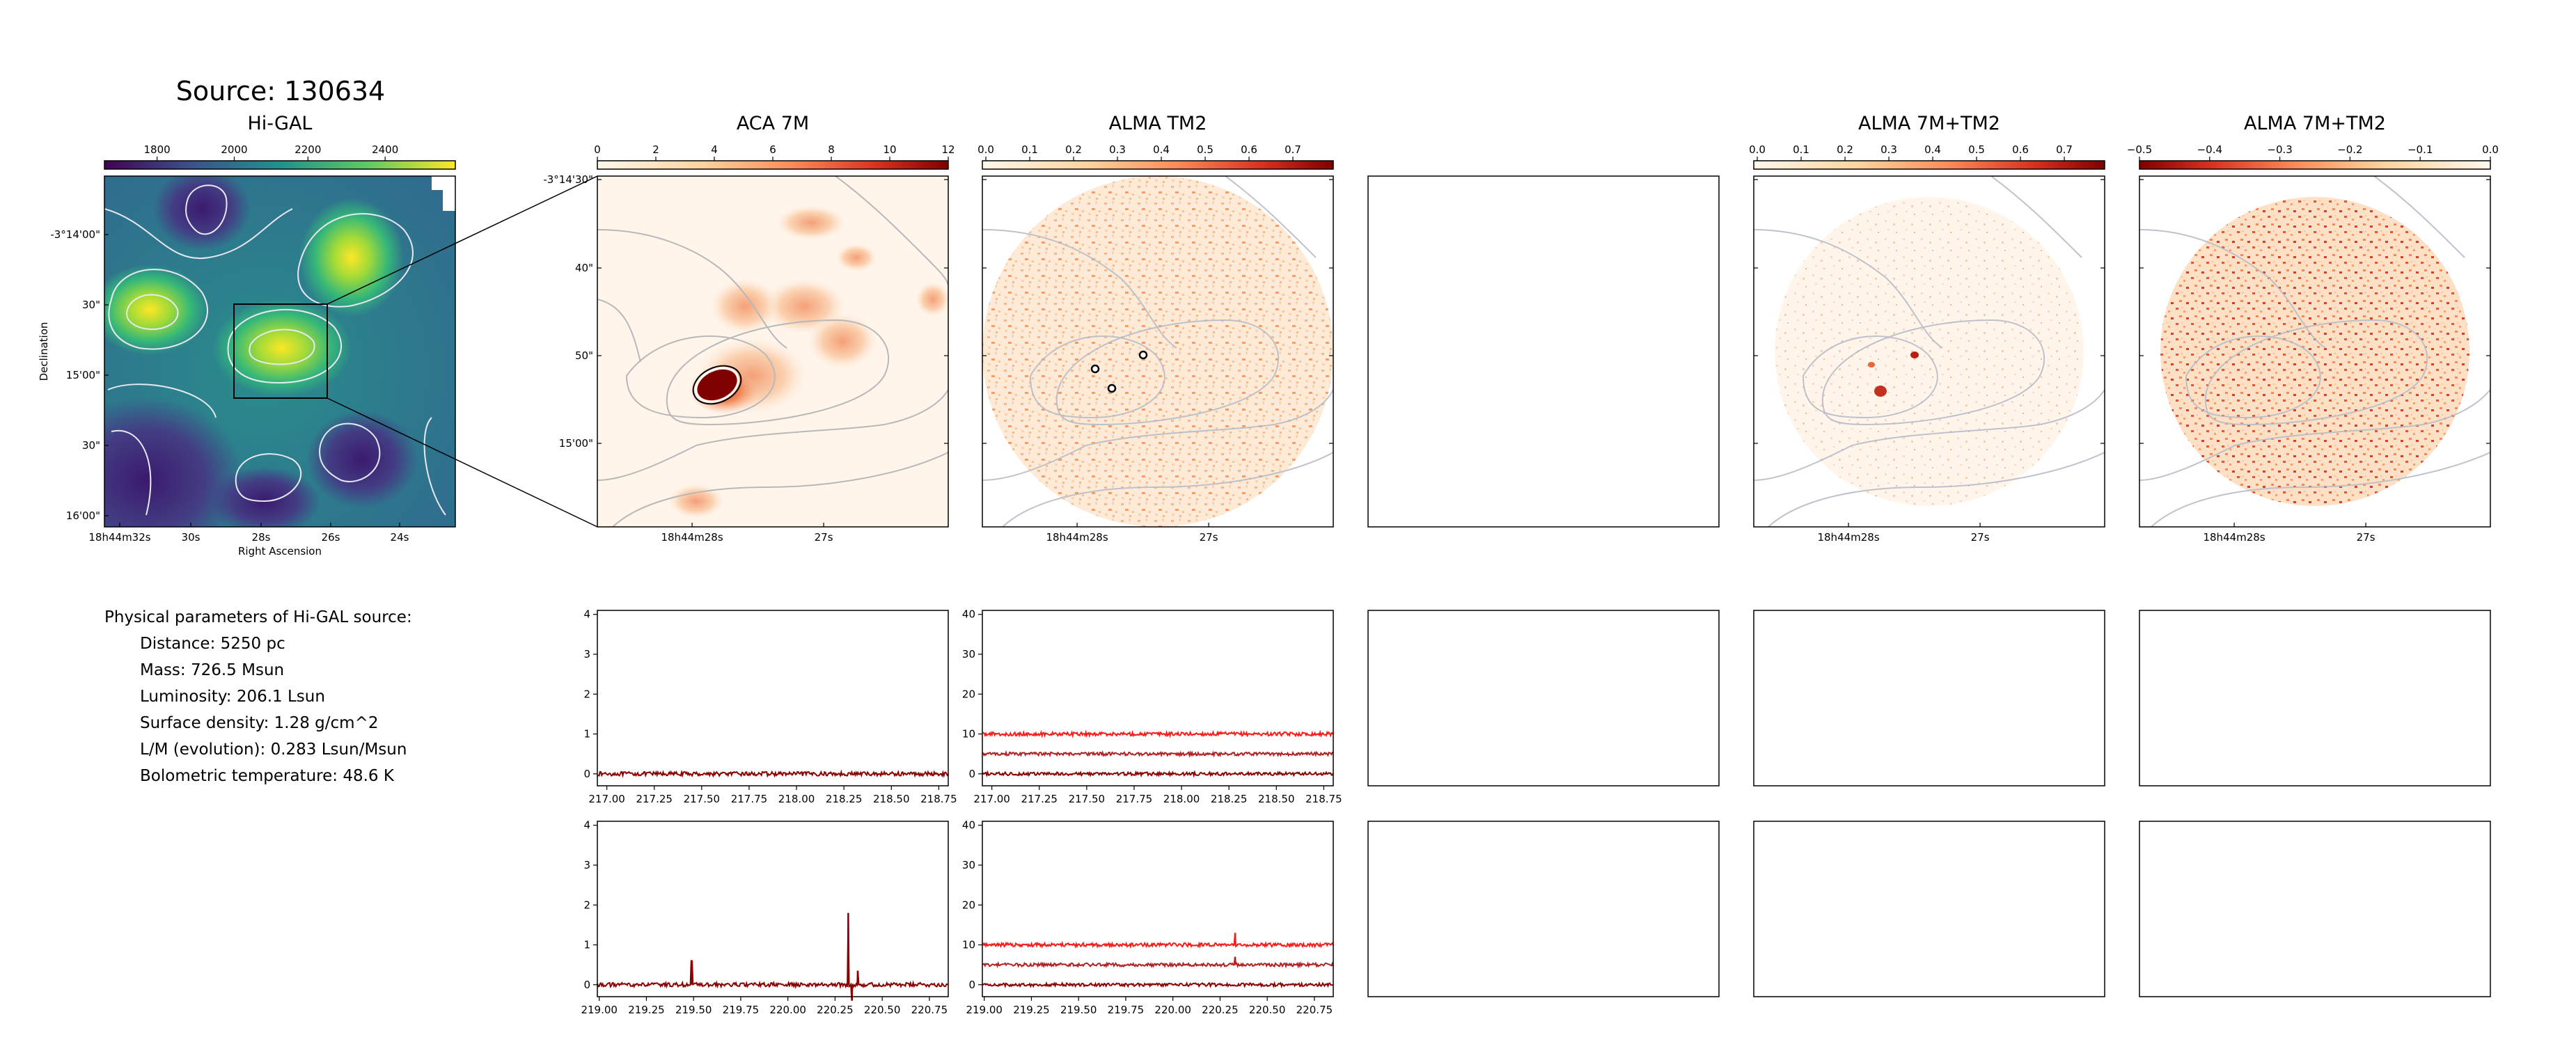 The height and width of the screenshot is (1044, 2576). I want to click on physical-luminosity: Luminosity: 206.1 Lsun, so click(232, 697).